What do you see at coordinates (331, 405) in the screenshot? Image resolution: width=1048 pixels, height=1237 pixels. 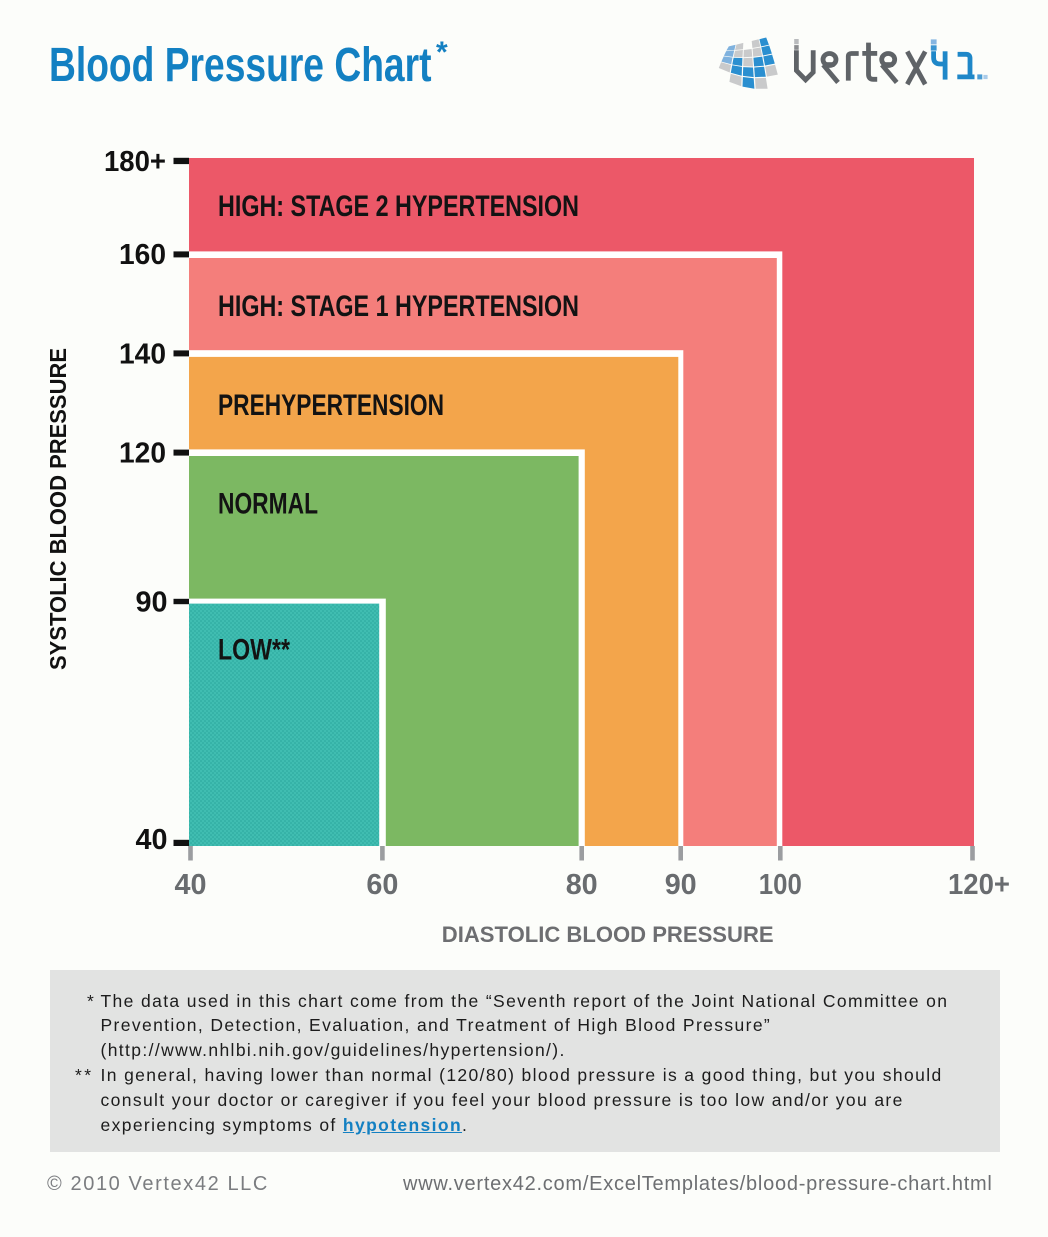 I see `svg-text: PREHYPERTENSION` at bounding box center [331, 405].